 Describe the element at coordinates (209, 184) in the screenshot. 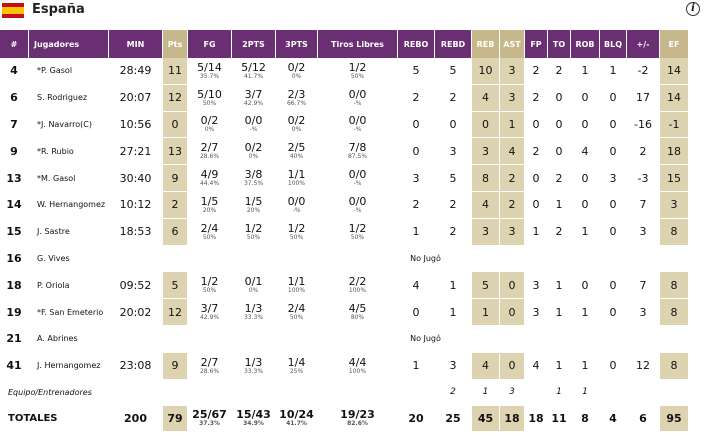

I see `fg-cell-percentage: 44.4%` at that location.